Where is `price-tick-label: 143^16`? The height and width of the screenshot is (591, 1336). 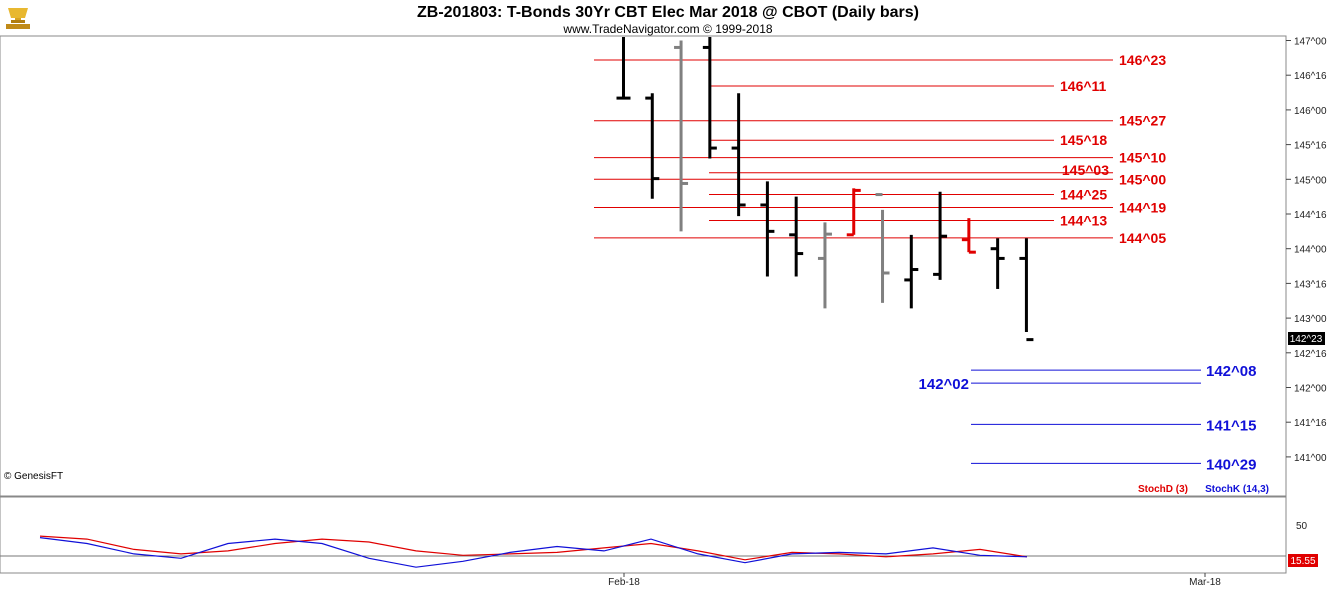
price-tick-label: 143^16 is located at coordinates (1310, 284).